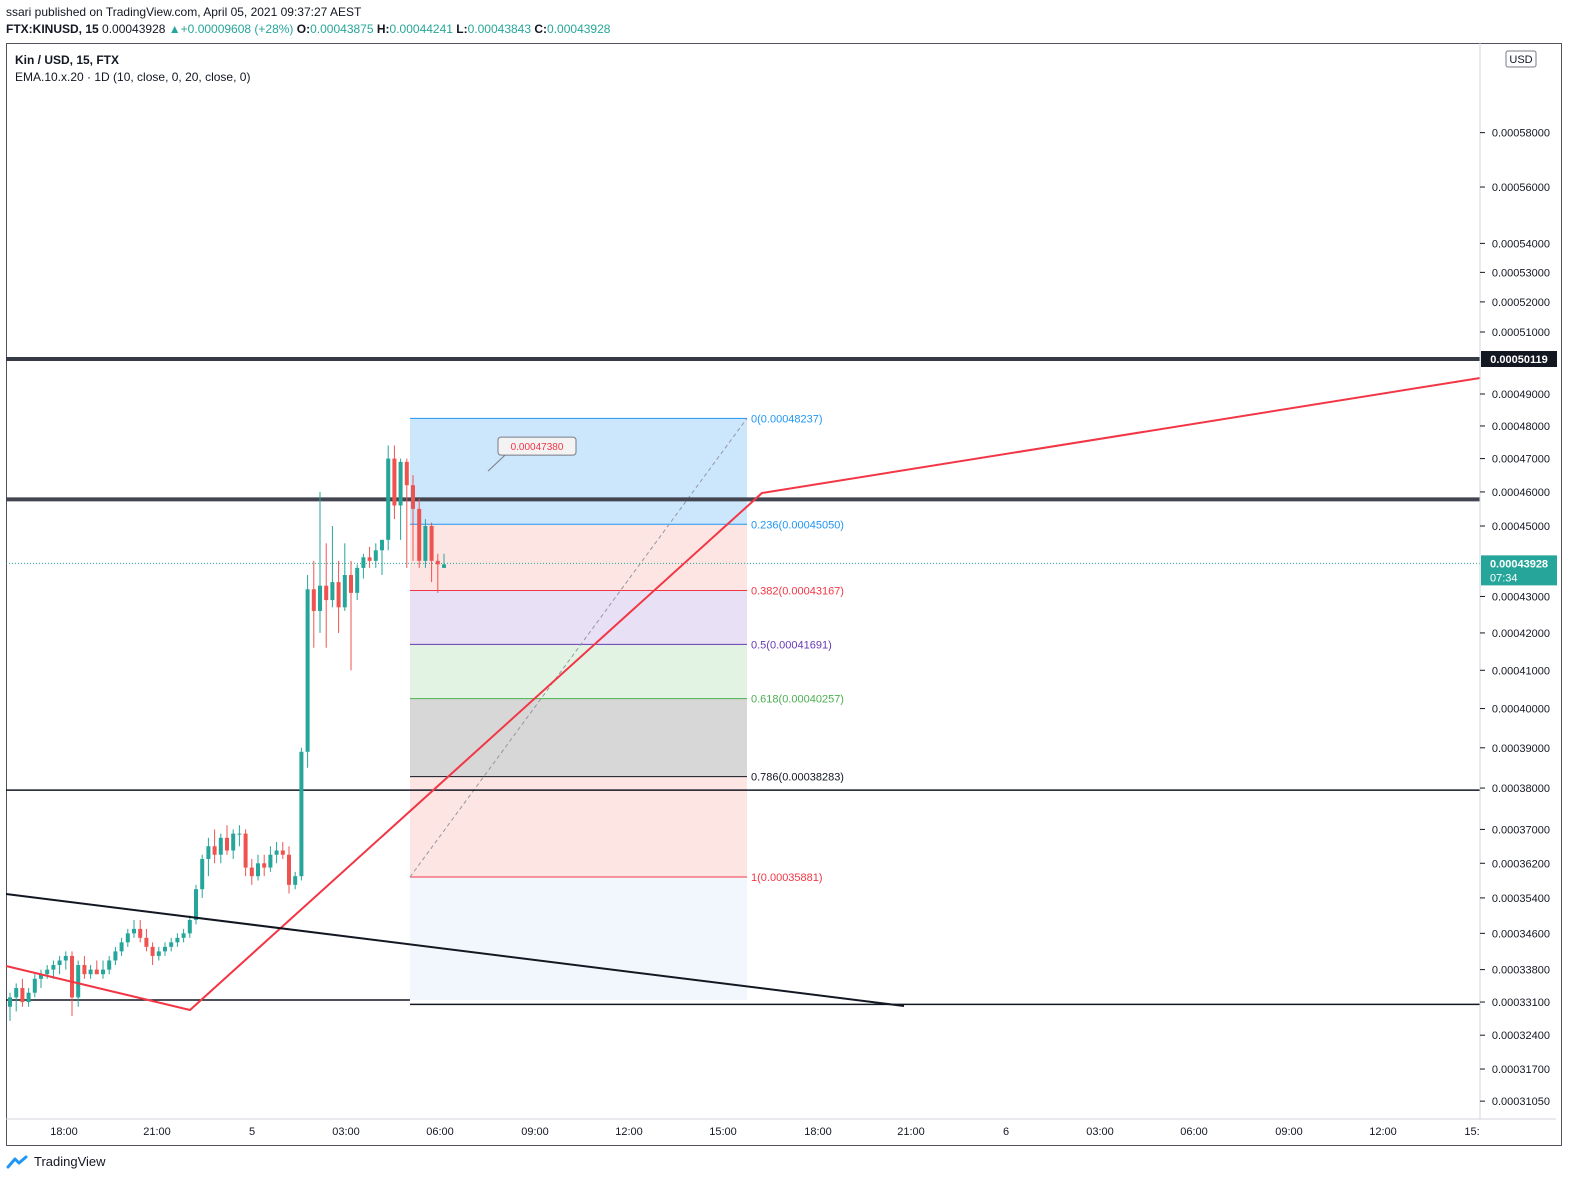  I want to click on price-tick-label: 0.00039000, so click(1521, 749).